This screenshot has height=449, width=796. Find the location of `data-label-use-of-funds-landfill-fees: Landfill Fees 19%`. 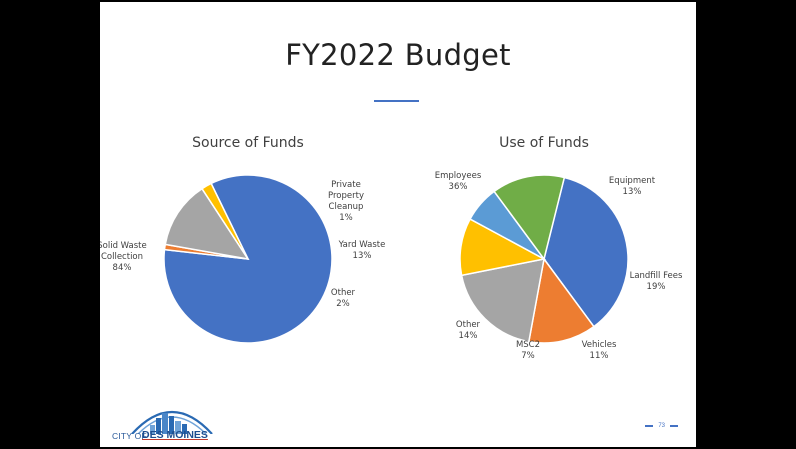

data-label-use-of-funds-landfill-fees: Landfill Fees 19% is located at coordinates (656, 281).